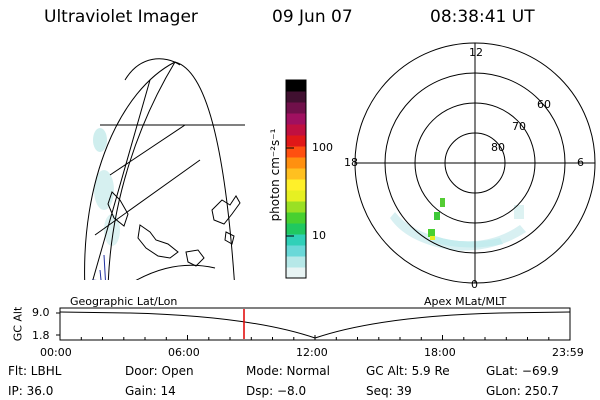 This screenshot has height=400, width=600. I want to click on altitude-curve, so click(315, 325).